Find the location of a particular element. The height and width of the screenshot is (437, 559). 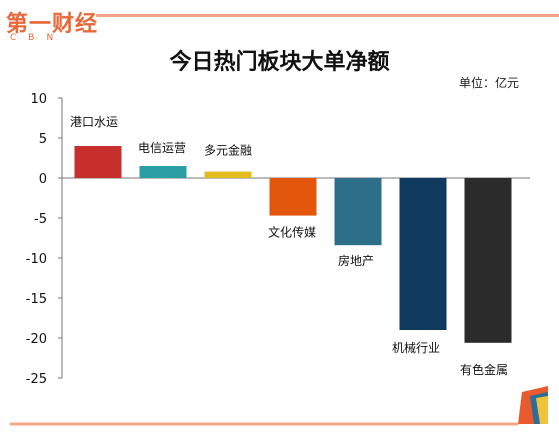

header-rule is located at coordinates (327, 15).